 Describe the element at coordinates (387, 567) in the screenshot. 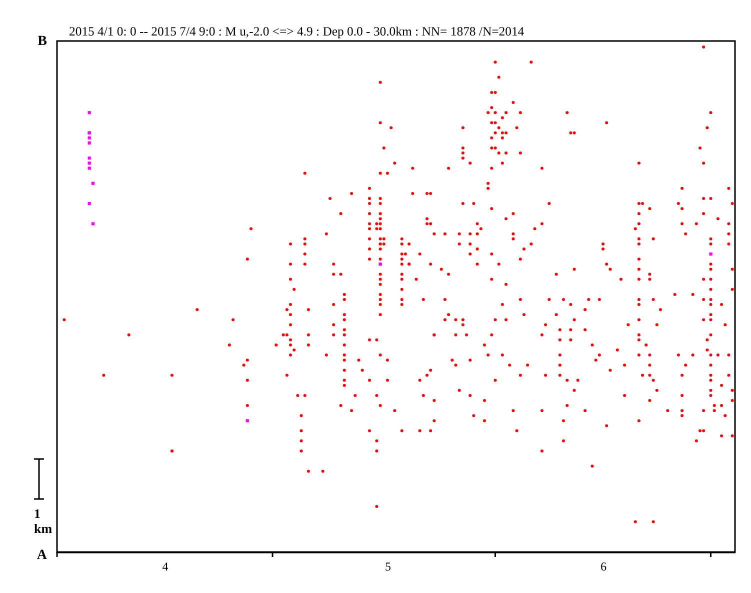

I see `x-tick-label: 5` at that location.